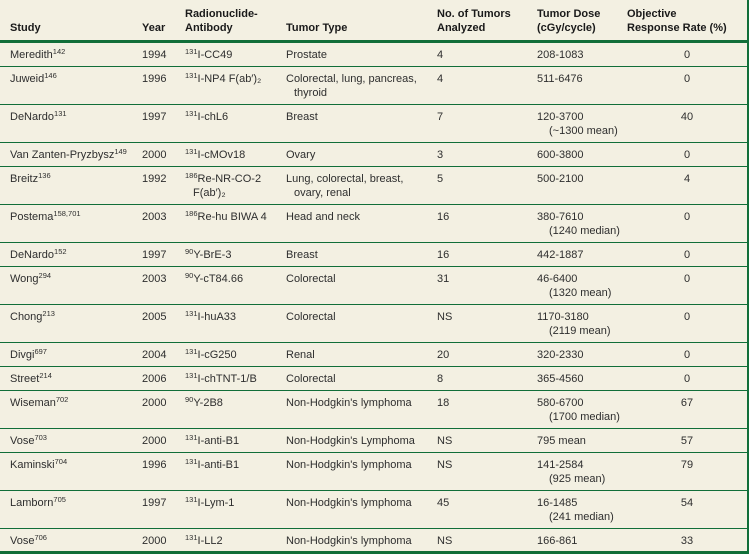 This screenshot has width=749, height=554. Describe the element at coordinates (566, 28) in the screenshot. I see `header-line: (cGy/cycle)` at that location.